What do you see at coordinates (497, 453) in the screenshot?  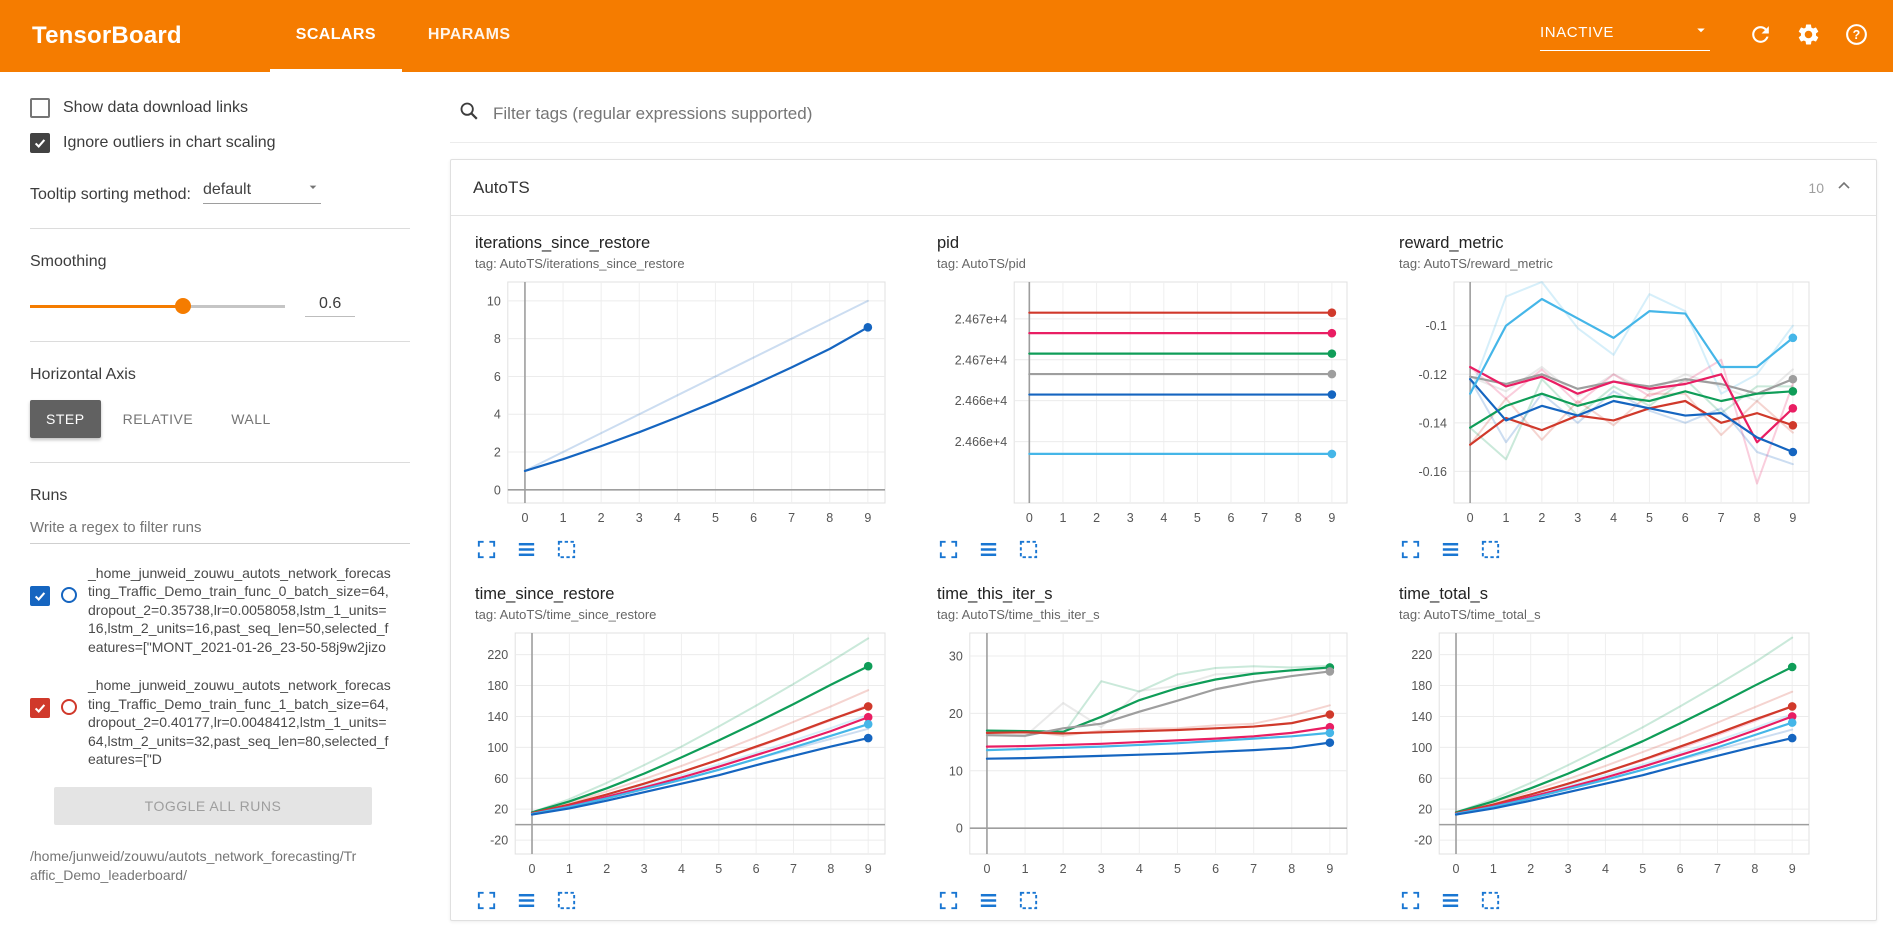 I see `svg-text: 2` at bounding box center [497, 453].